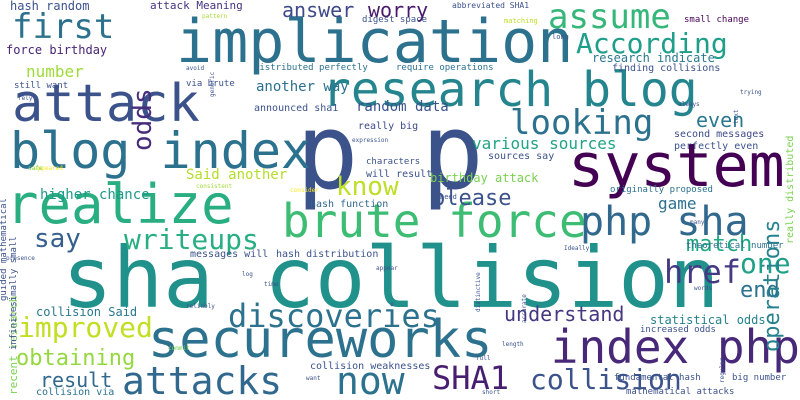 The width and height of the screenshot is (800, 400). Describe the element at coordinates (735, 246) in the screenshot. I see `word: theoretical number` at that location.